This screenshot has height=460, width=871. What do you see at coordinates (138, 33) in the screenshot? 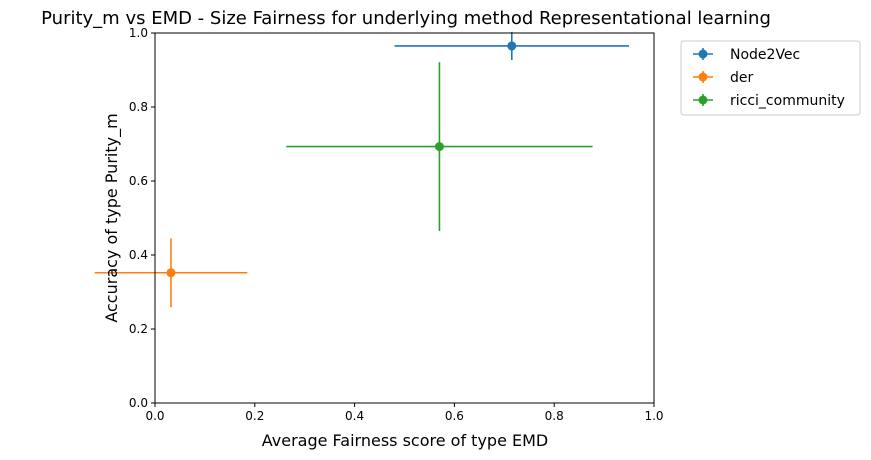
I see `y-tick-label: 1.0` at bounding box center [138, 33].